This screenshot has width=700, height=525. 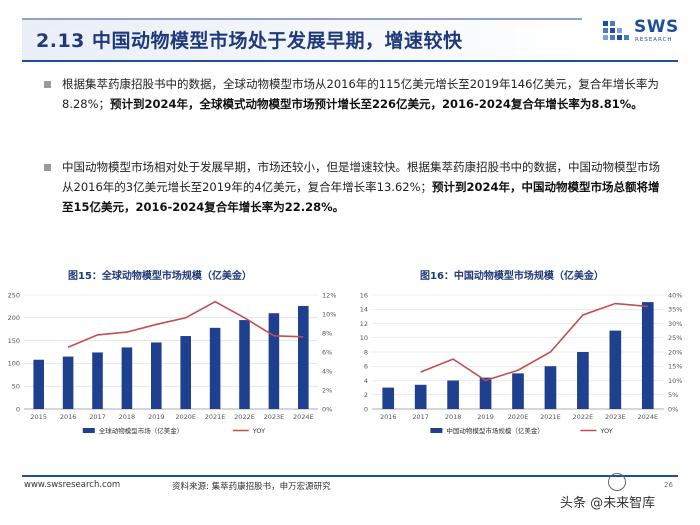 What do you see at coordinates (141, 430) in the screenshot?
I see `legend-label-bar: 全球动物模型市场（亿美金）` at bounding box center [141, 430].